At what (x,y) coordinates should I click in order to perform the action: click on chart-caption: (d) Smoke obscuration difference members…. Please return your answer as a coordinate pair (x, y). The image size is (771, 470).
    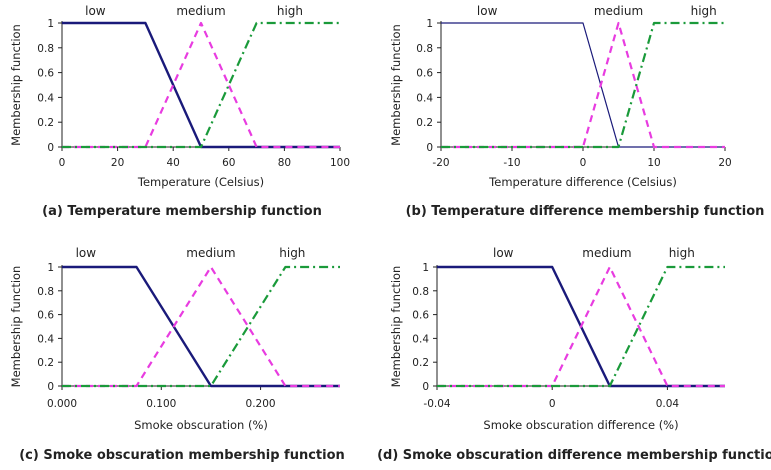
    Looking at the image, I should click on (574, 455).